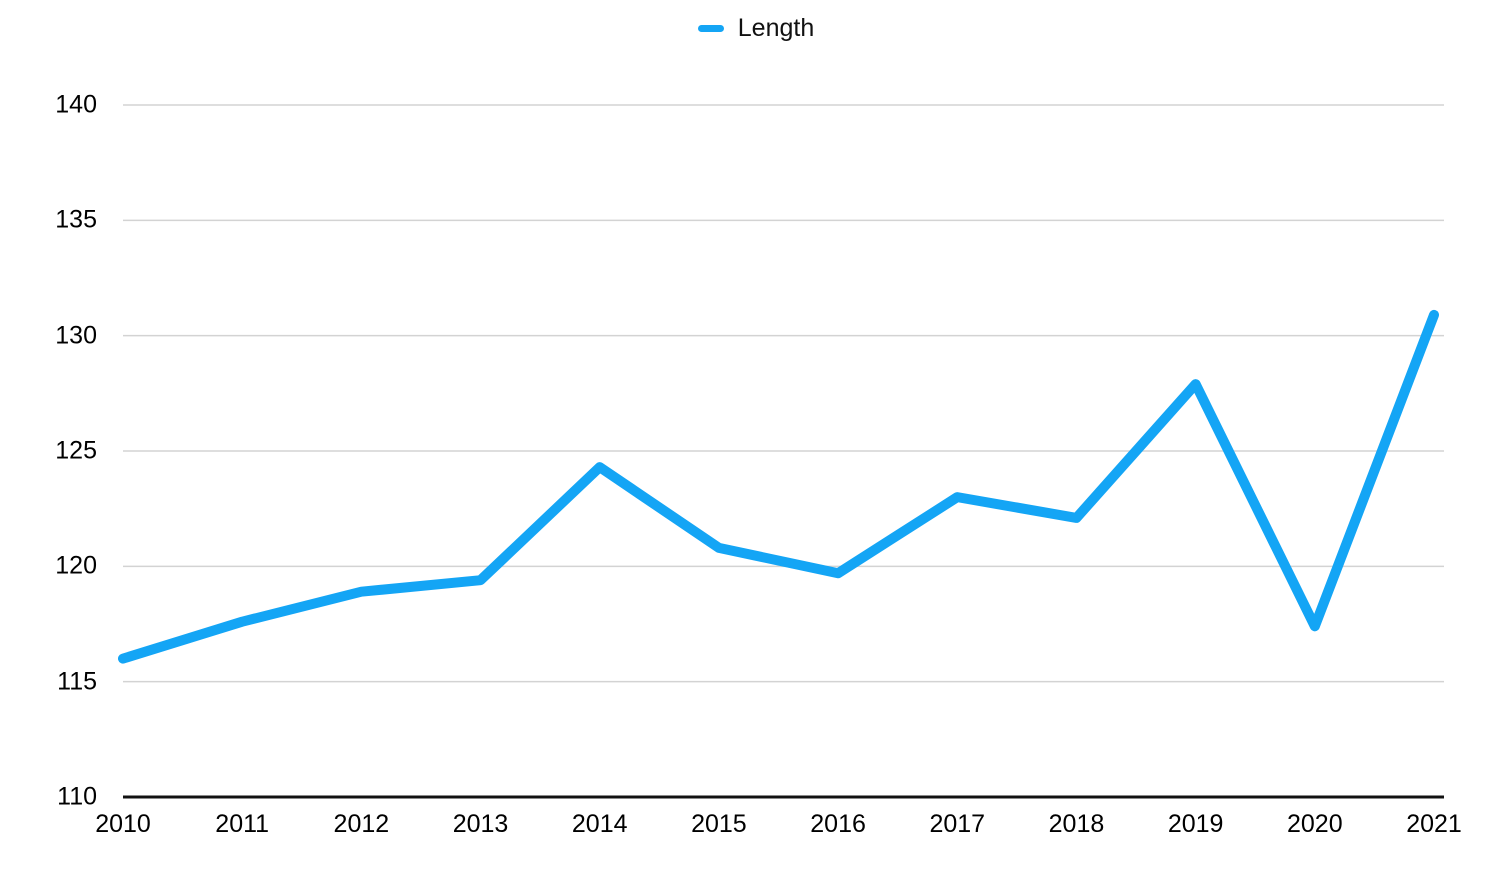 This screenshot has width=1512, height=882. Describe the element at coordinates (361, 824) in the screenshot. I see `x-tick-label: 2012` at that location.